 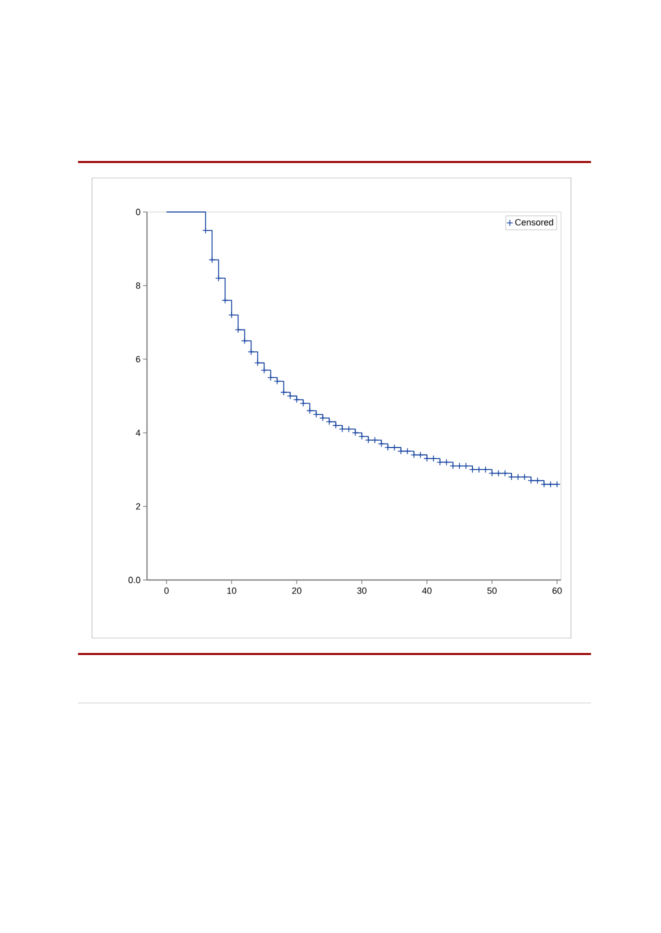 What do you see at coordinates (231, 590) in the screenshot?
I see `x-tick-label: 10` at bounding box center [231, 590].